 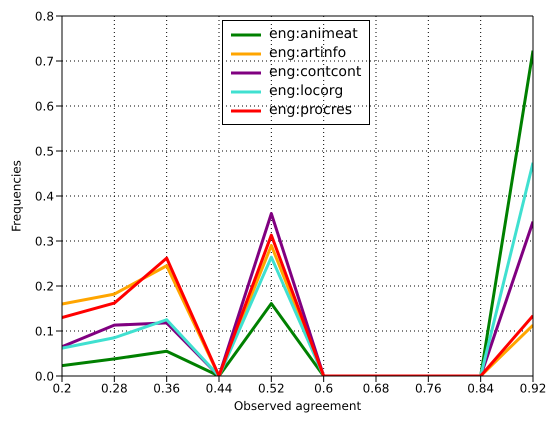 What do you see at coordinates (114, 389) in the screenshot?
I see `x-tick-label: 0.28` at bounding box center [114, 389].